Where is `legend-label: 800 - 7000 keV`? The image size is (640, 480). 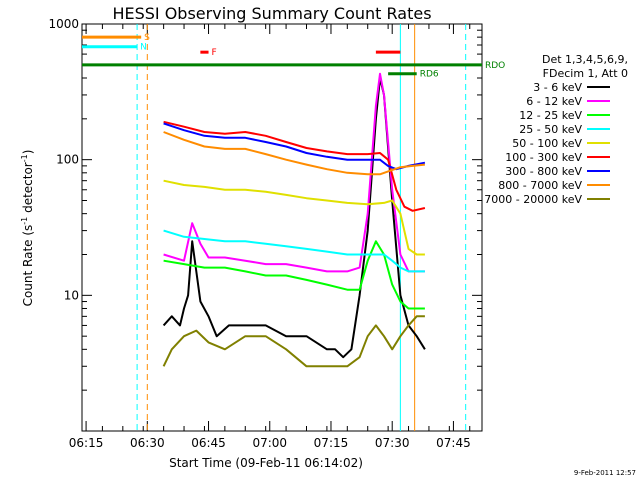
legend-label: 800 - 7000 keV is located at coordinates (540, 185).